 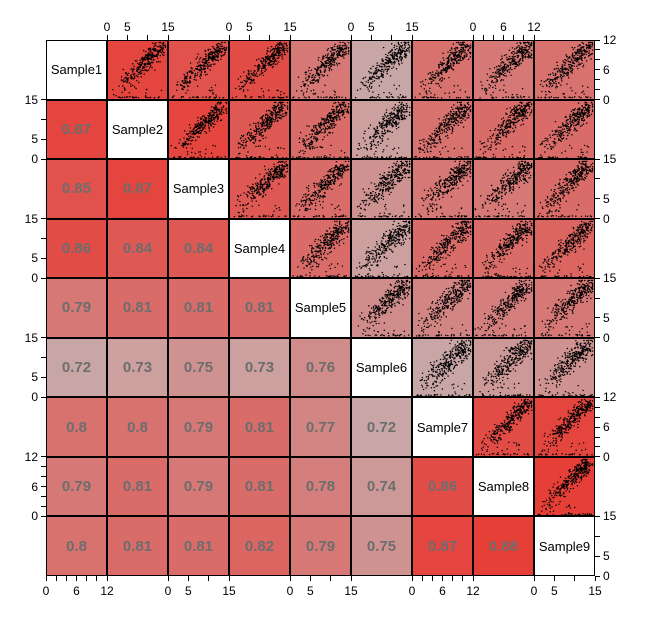 What do you see at coordinates (442, 486) in the screenshot?
I see `correlation-panel: 0.86` at bounding box center [442, 486].